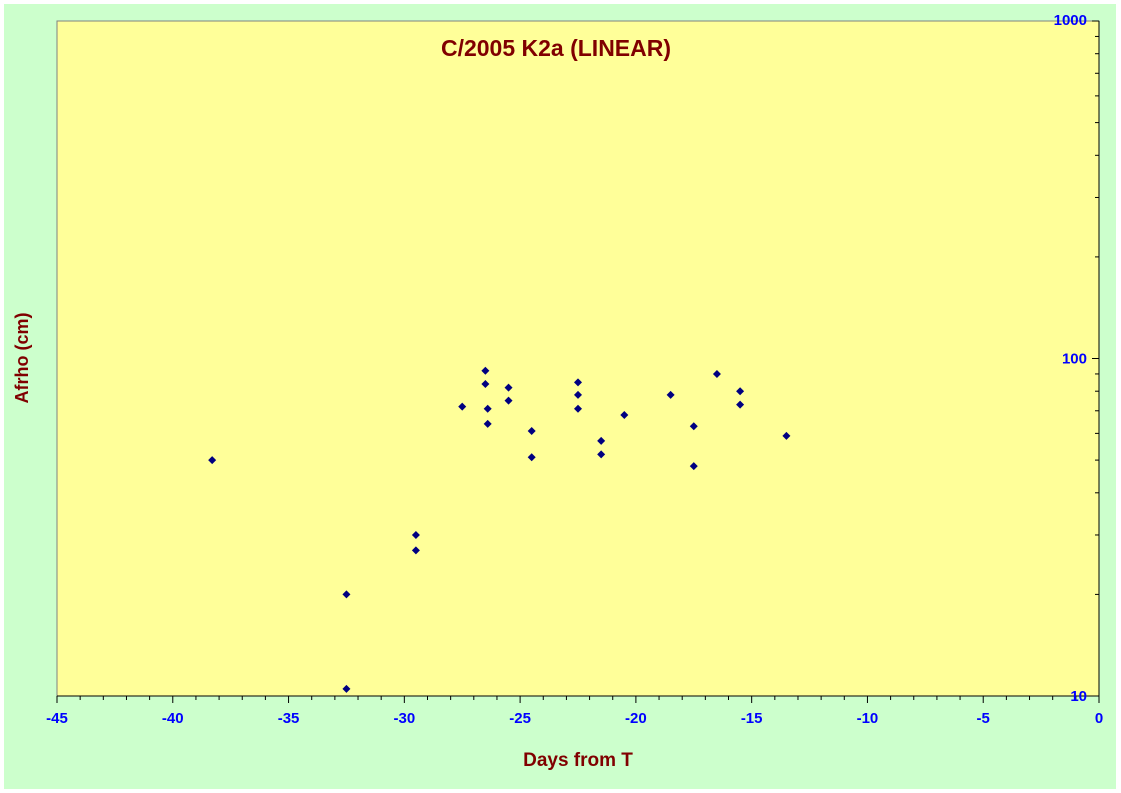 This screenshot has height=793, width=1121. Describe the element at coordinates (556, 48) in the screenshot. I see `chart-title: C/2005 K2a (LINEAR)` at that location.